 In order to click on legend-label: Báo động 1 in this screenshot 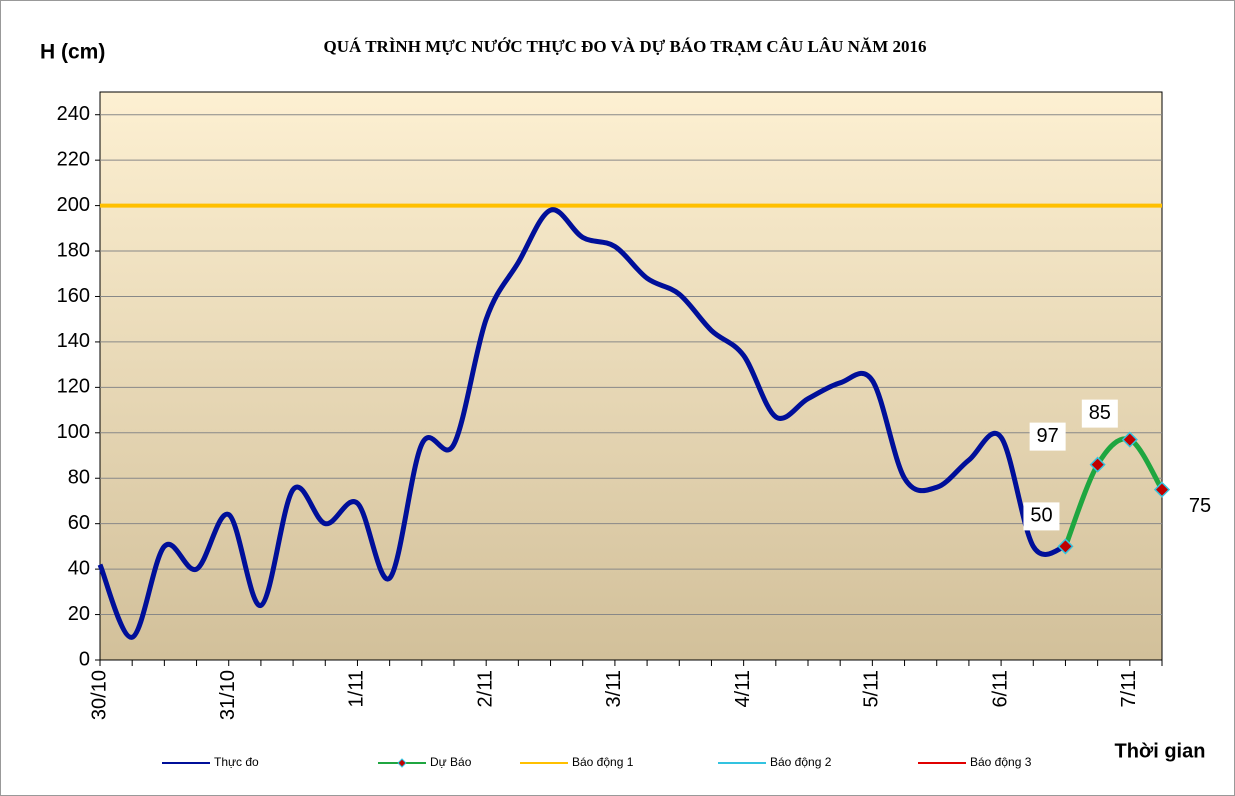, I will do `click(603, 762)`.